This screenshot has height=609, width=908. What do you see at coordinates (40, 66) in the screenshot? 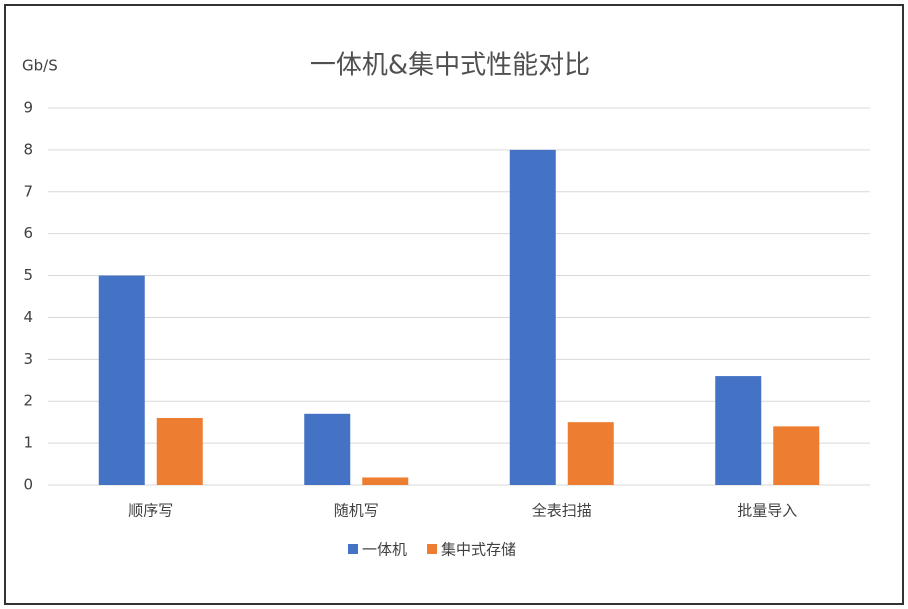
I see `y-axis-label: Gb/S` at bounding box center [40, 66].